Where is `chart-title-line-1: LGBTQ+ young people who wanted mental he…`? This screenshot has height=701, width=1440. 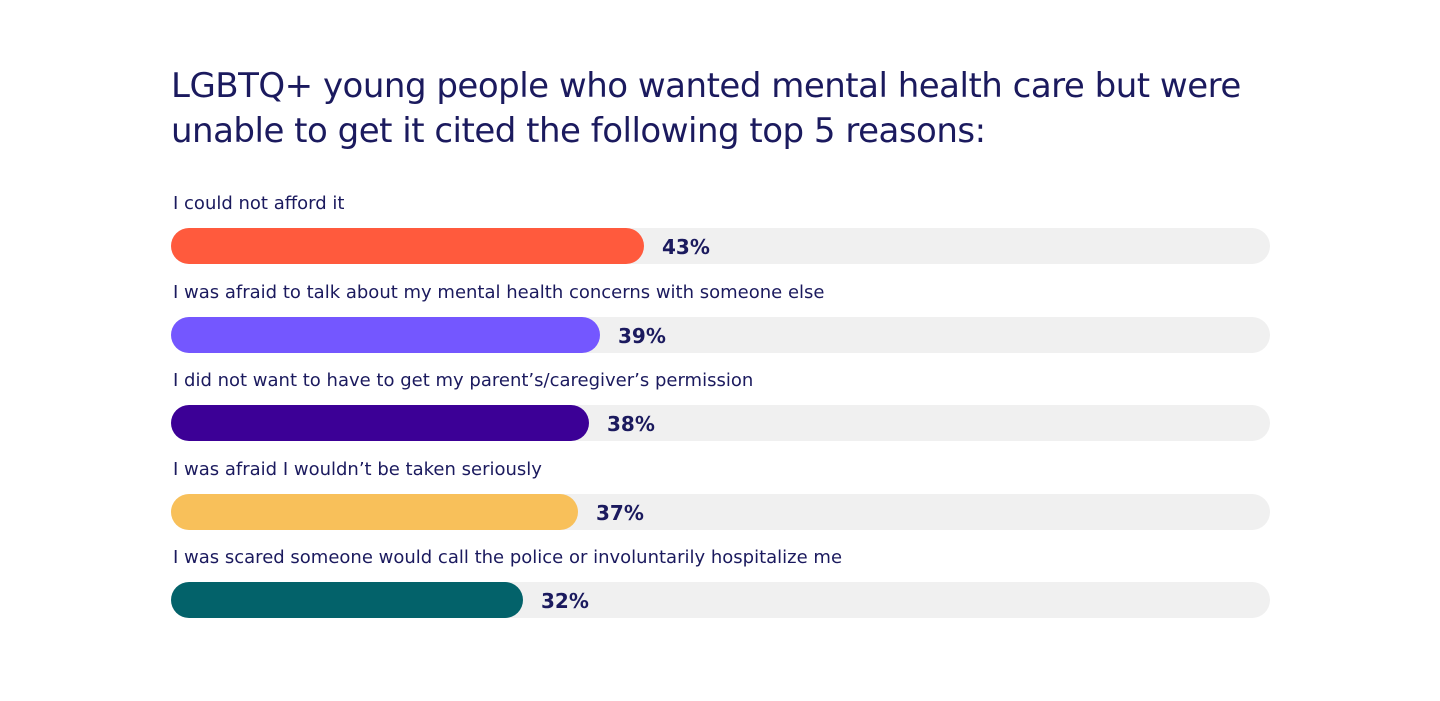 chart-title-line-1: LGBTQ+ young people who wanted mental he… is located at coordinates (706, 86).